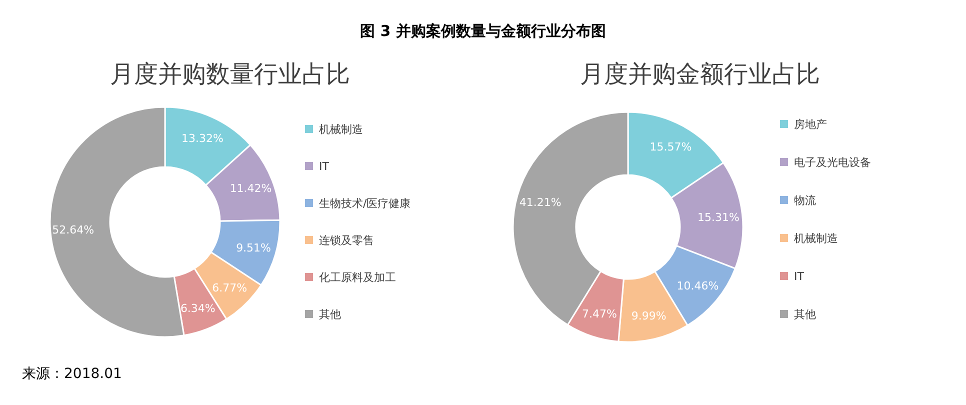  I want to click on data-label: 11.42%, so click(251, 189).